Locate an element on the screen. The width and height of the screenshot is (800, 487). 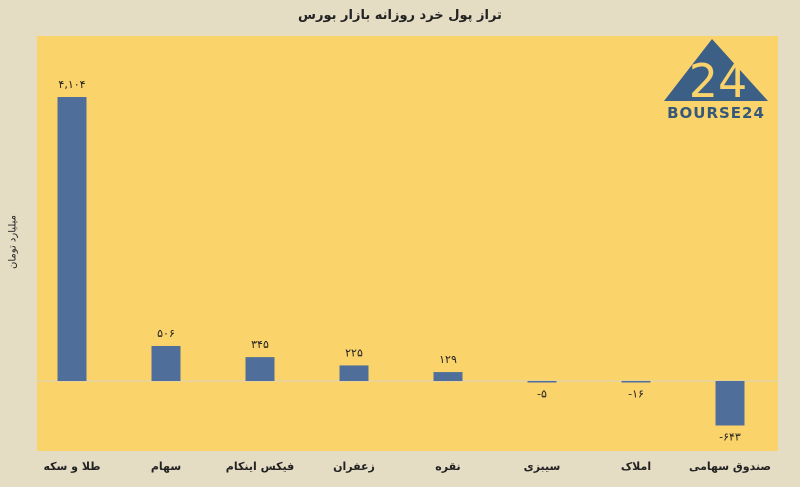
logo-digits: 24 is located at coordinates (718, 81).